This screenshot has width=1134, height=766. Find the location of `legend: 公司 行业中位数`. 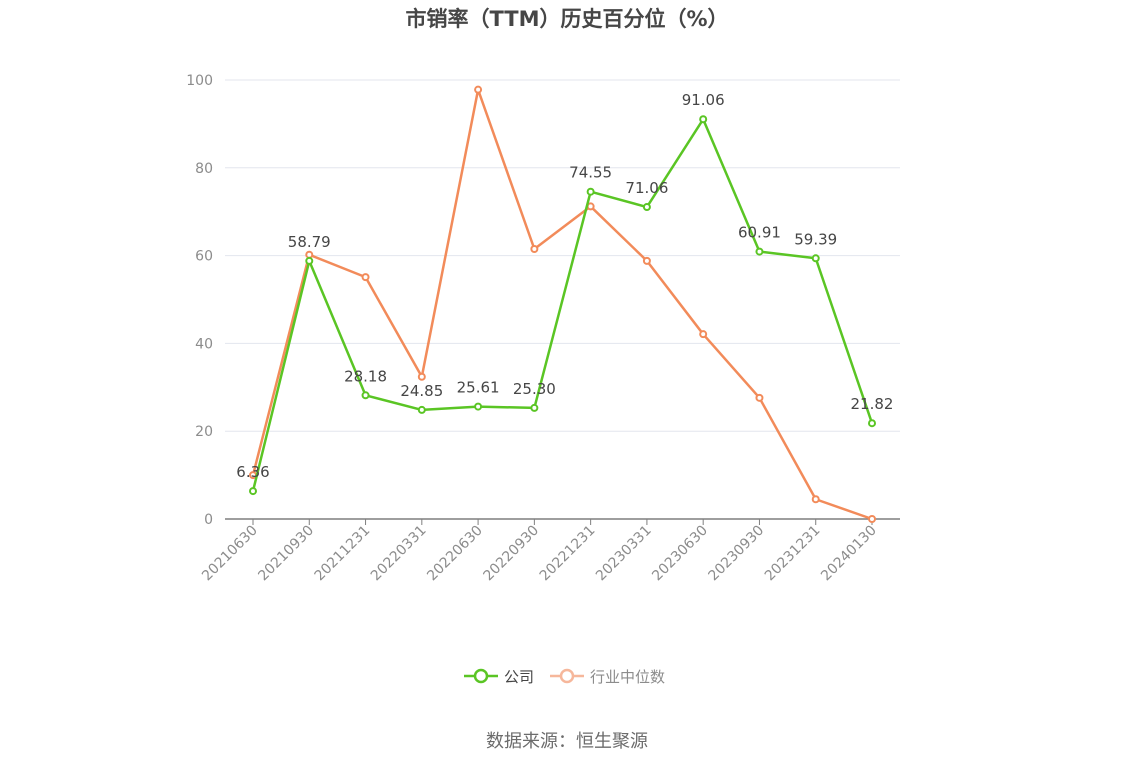

legend: 公司 行业中位数 is located at coordinates (564, 677).